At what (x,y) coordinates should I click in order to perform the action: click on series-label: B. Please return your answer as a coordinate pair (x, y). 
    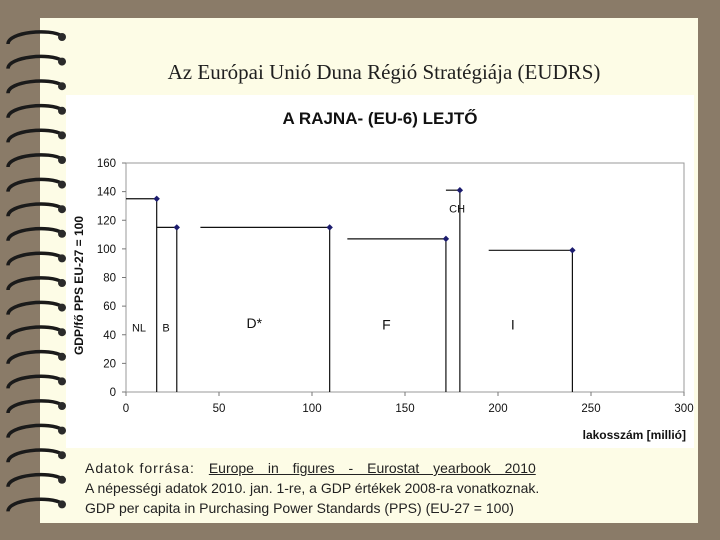
    Looking at the image, I should click on (165, 328).